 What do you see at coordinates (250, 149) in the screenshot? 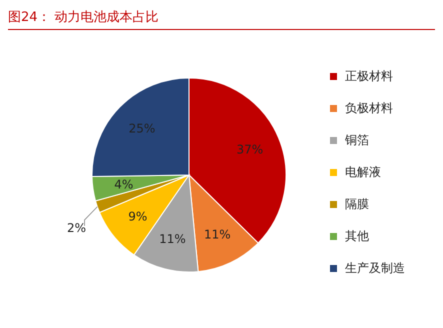
I see `data-label: 37%` at bounding box center [250, 149].